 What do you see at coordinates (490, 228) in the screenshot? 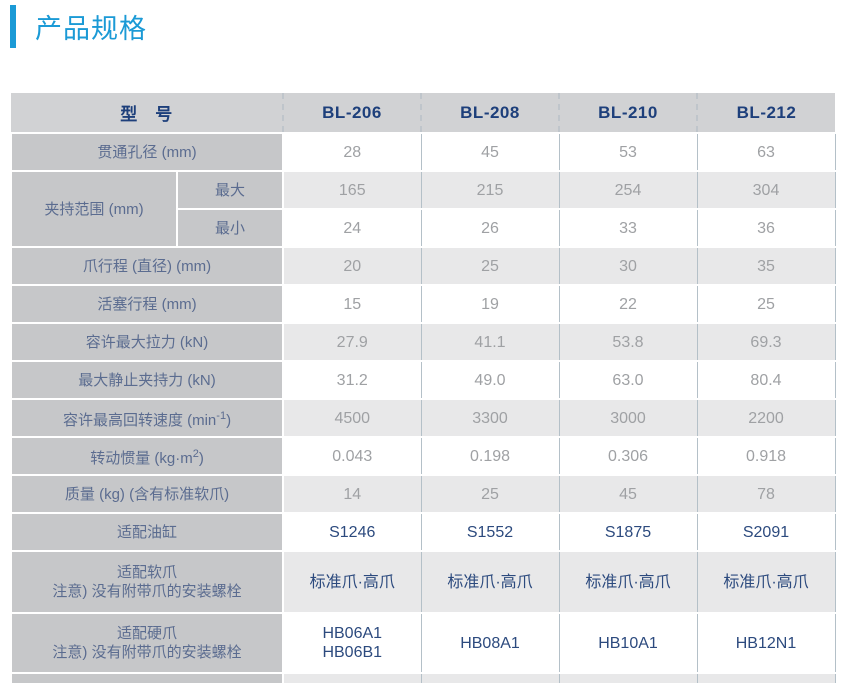
I see `cell-value: 26` at bounding box center [490, 228].